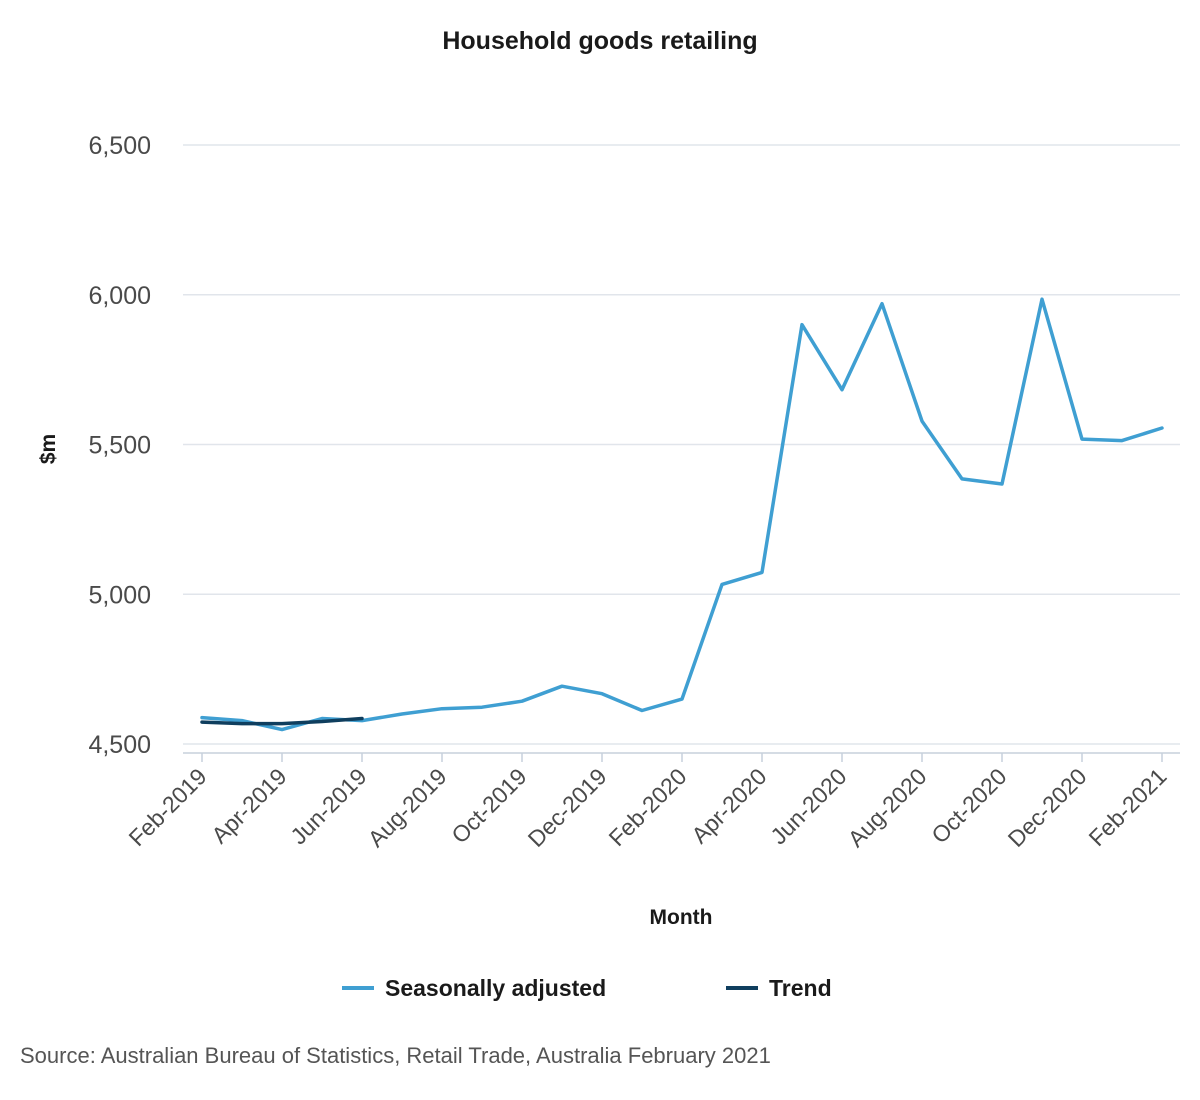  What do you see at coordinates (800, 988) in the screenshot?
I see `legend-label-trend: Trend` at bounding box center [800, 988].